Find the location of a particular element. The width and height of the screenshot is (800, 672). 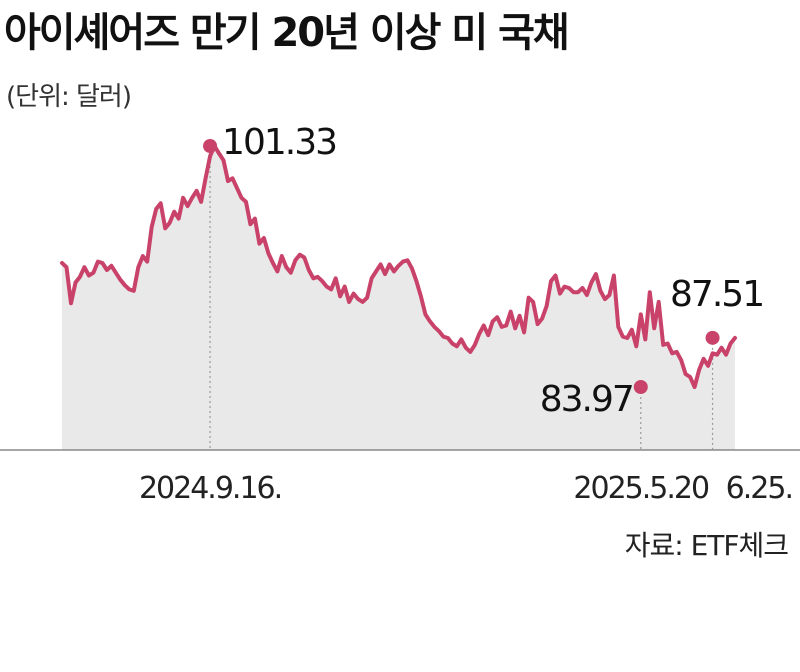

x-tick-labels: 2024.9.16. 2025.5.20 6.25. is located at coordinates (466, 488).